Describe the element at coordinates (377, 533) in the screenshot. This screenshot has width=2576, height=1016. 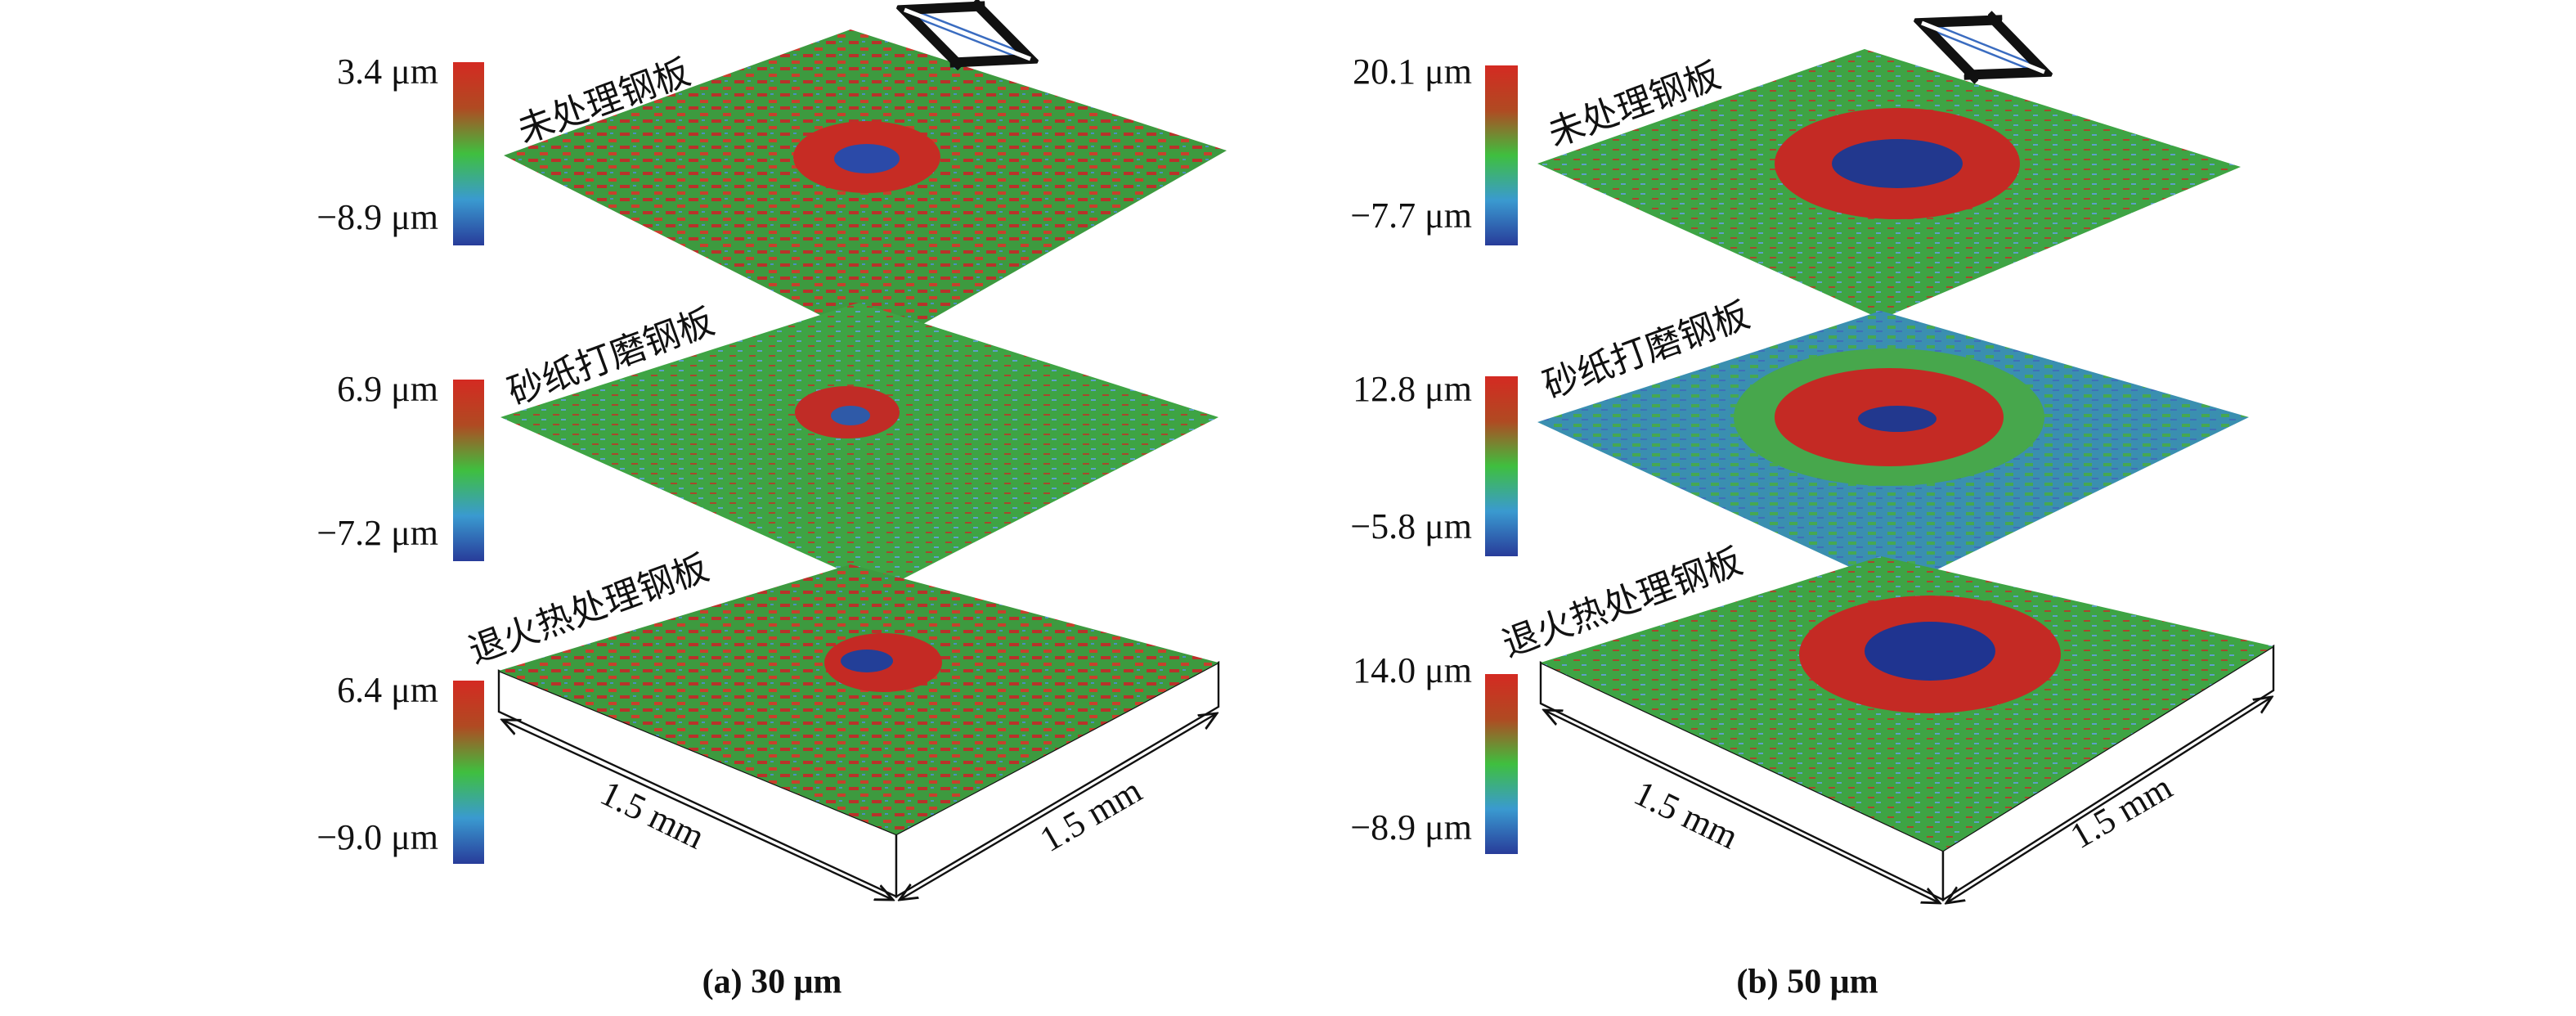
I see `colorbar-min: −7.2 μm` at that location.